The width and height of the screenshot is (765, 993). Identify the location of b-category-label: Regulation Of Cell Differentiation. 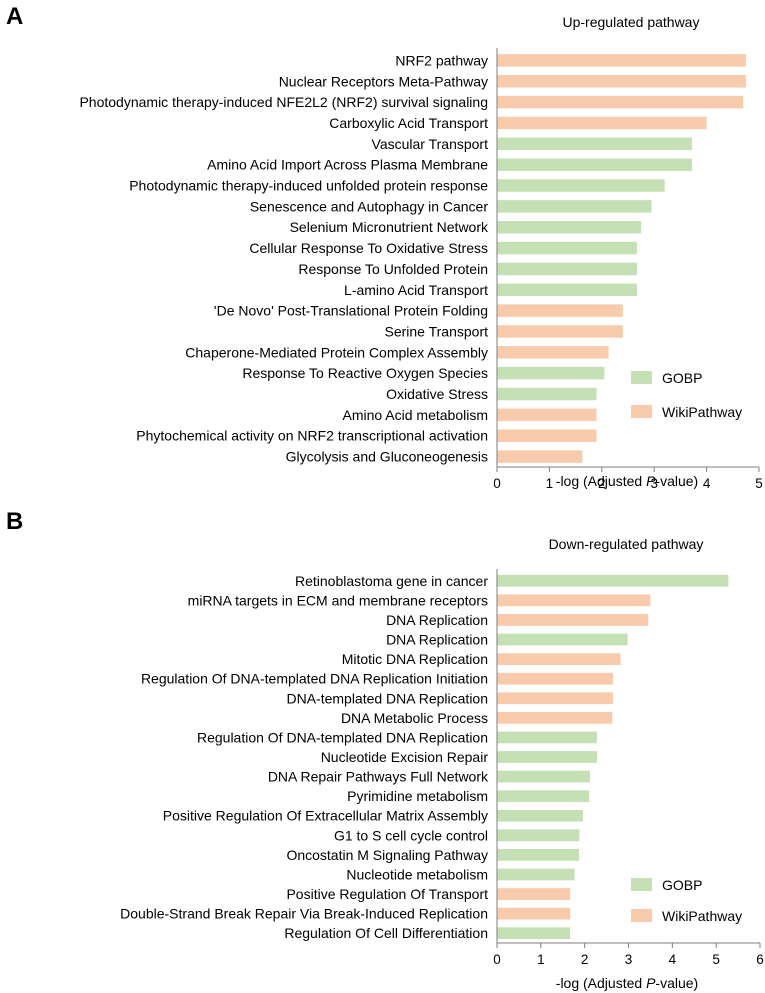
(386, 933).